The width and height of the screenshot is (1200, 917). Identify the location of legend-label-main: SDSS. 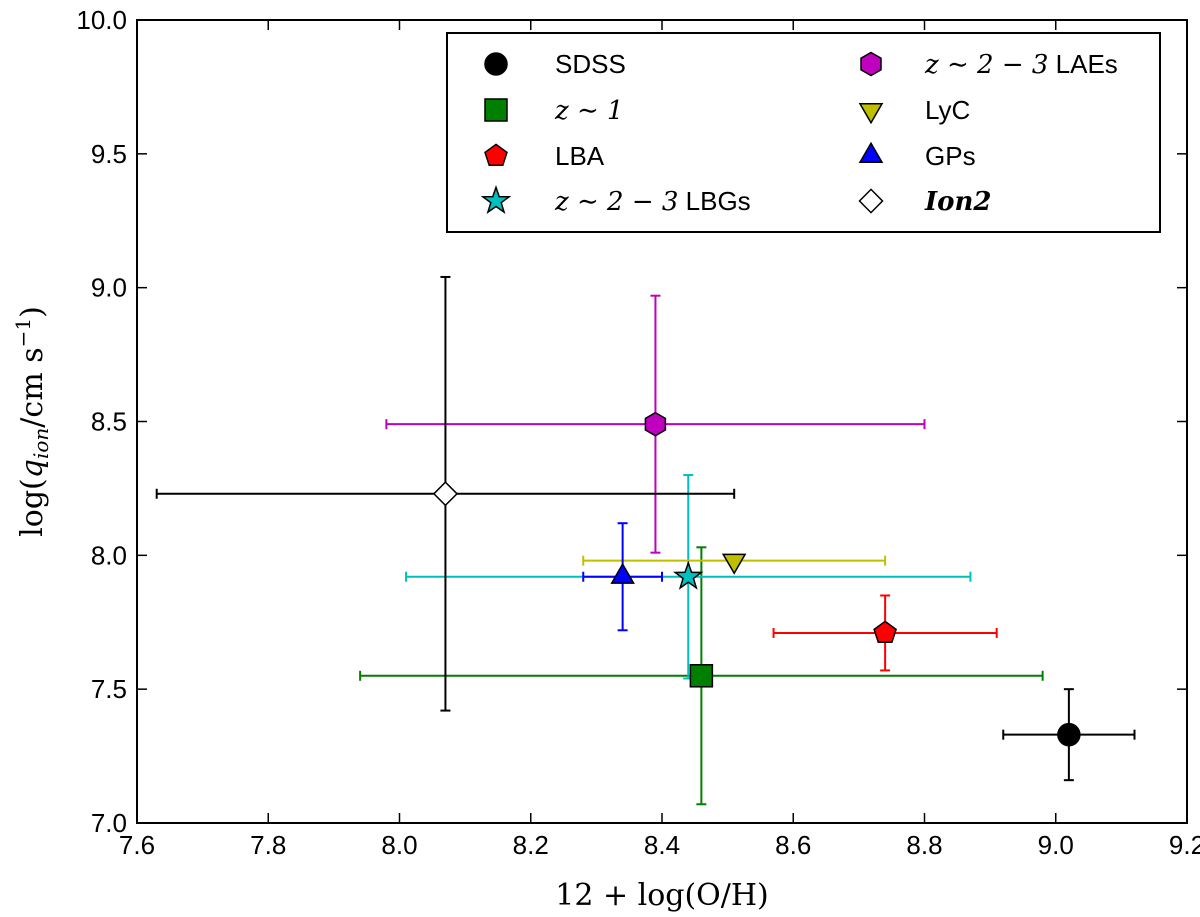
(590, 64).